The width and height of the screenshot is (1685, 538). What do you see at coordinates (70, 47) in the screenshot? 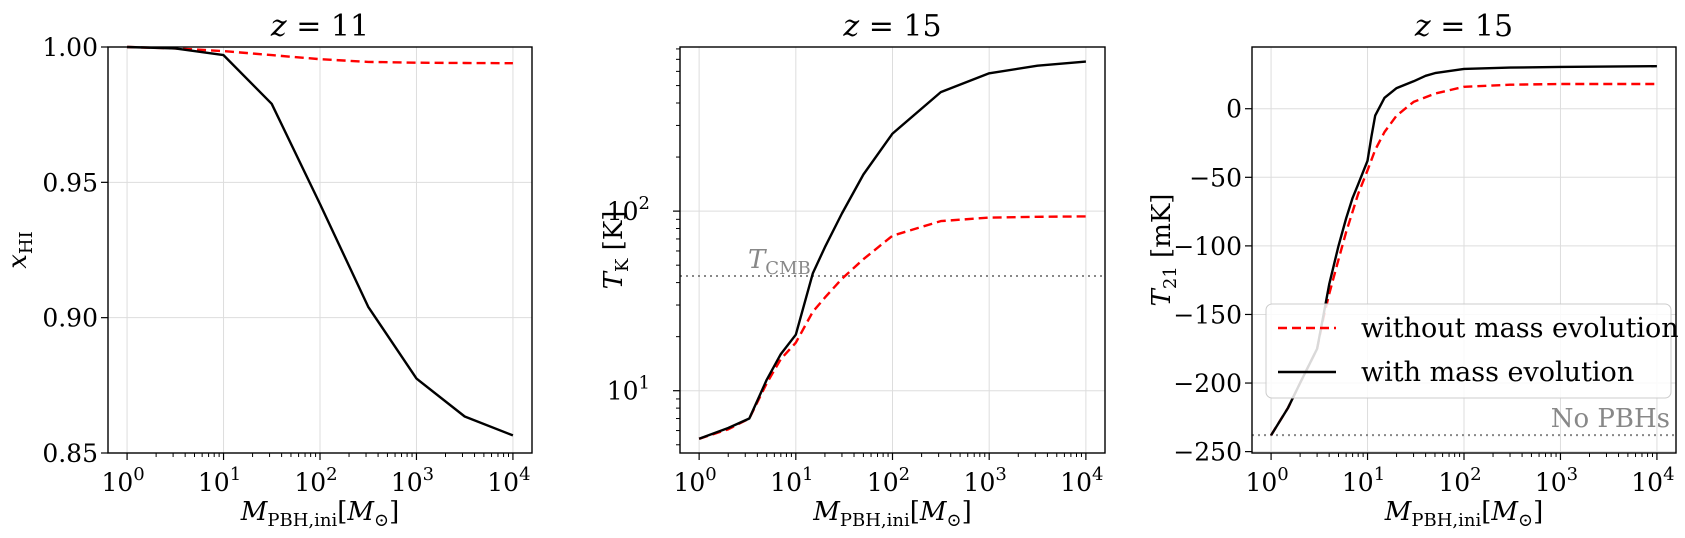
I see `y-tick-label: 1.00` at bounding box center [70, 47].